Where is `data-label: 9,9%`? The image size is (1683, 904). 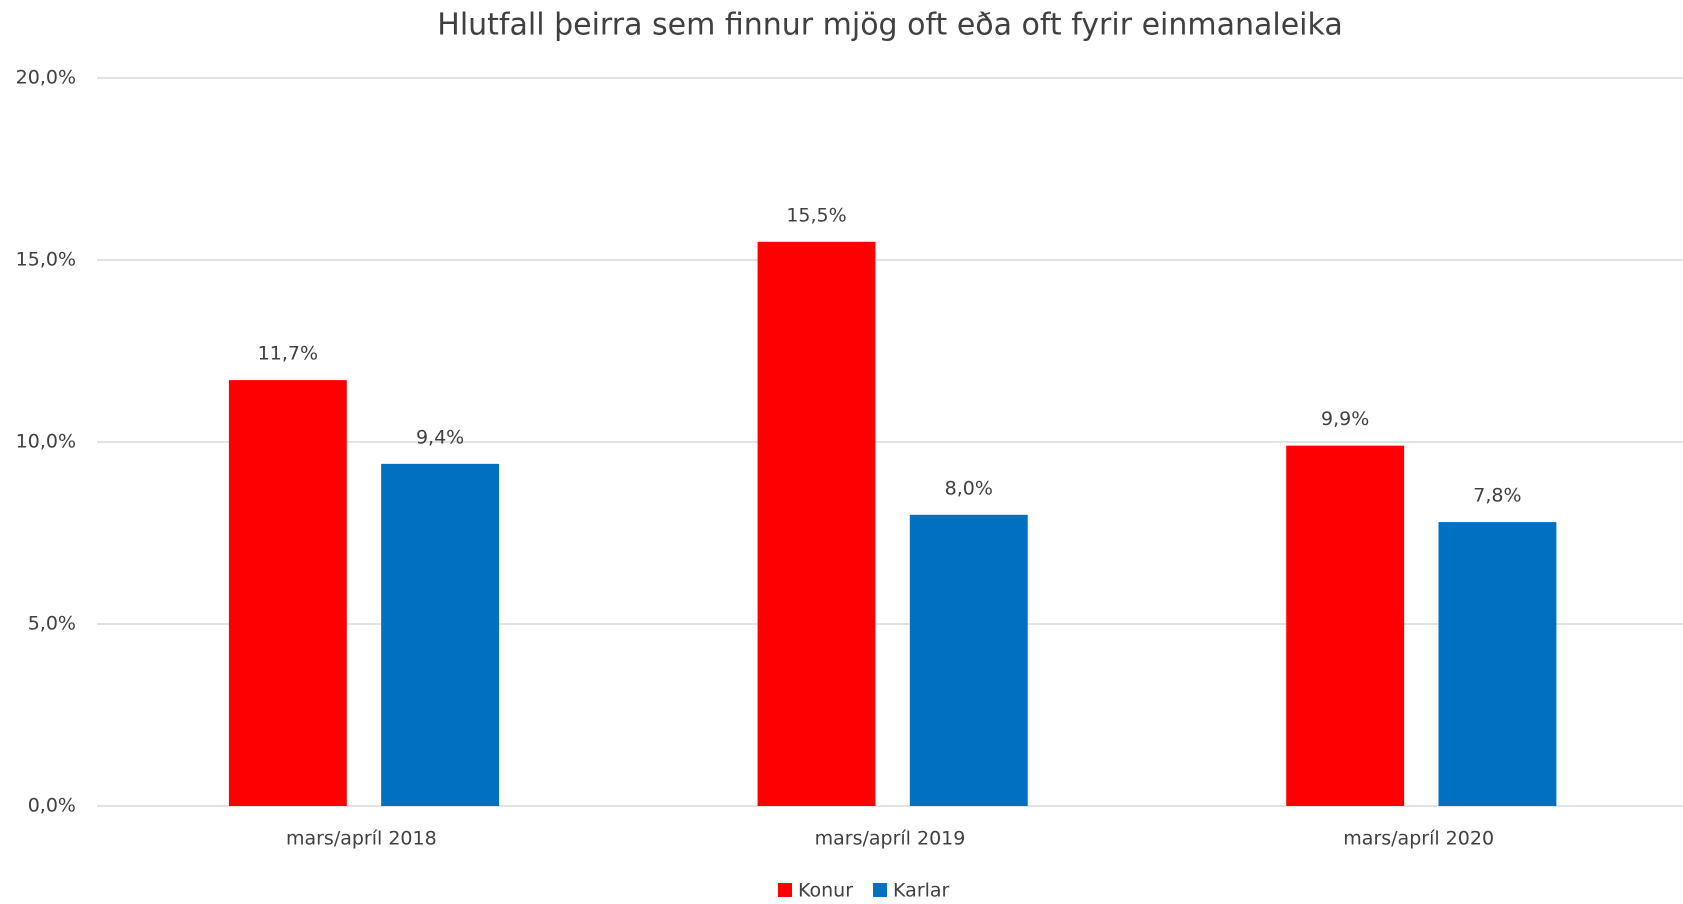
data-label: 9,9% is located at coordinates (1345, 419).